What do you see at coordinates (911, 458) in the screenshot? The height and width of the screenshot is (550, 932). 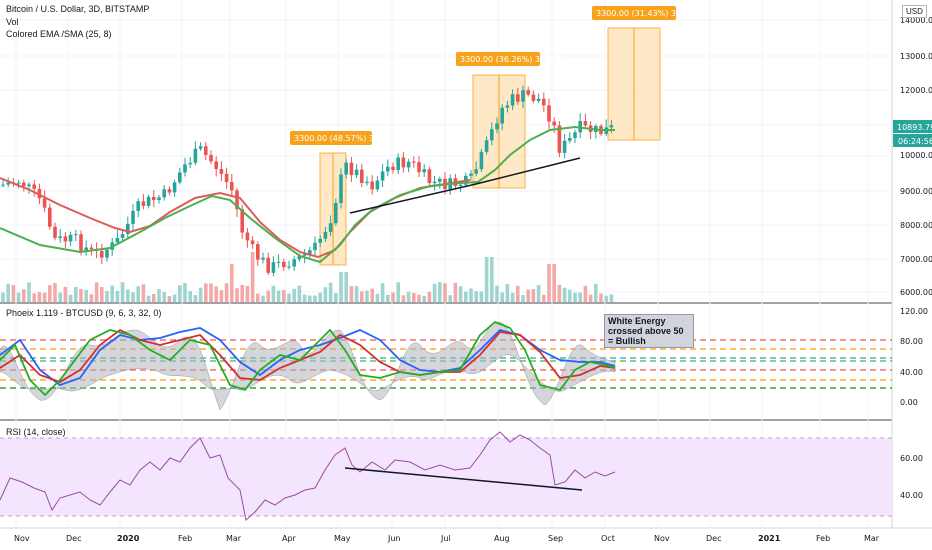 I see `rsi-tick: 60.00` at bounding box center [911, 458].